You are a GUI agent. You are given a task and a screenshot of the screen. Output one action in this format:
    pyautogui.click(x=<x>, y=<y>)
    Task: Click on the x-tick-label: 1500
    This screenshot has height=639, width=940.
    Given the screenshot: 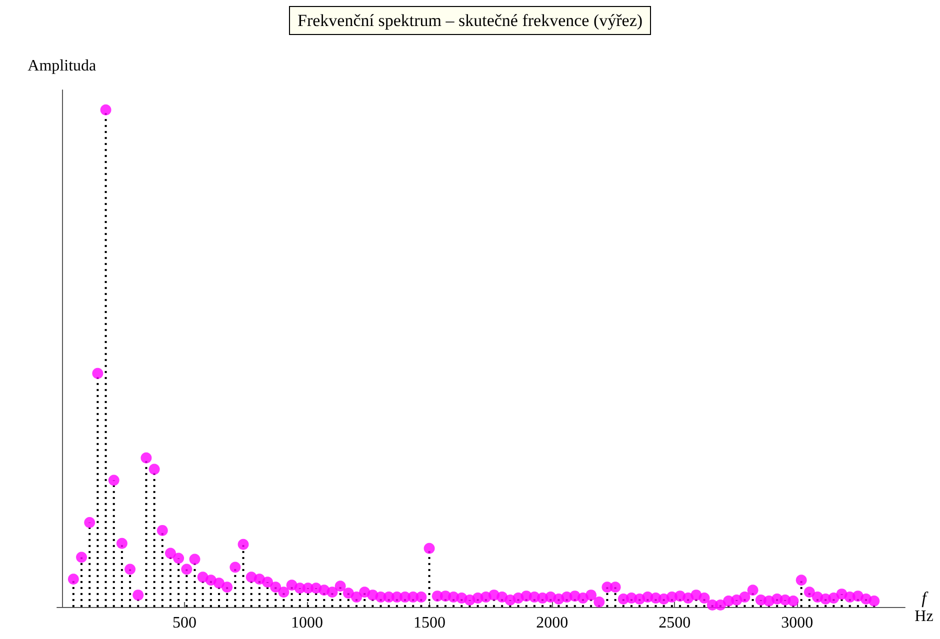 What is the action you would take?
    pyautogui.click(x=430, y=623)
    